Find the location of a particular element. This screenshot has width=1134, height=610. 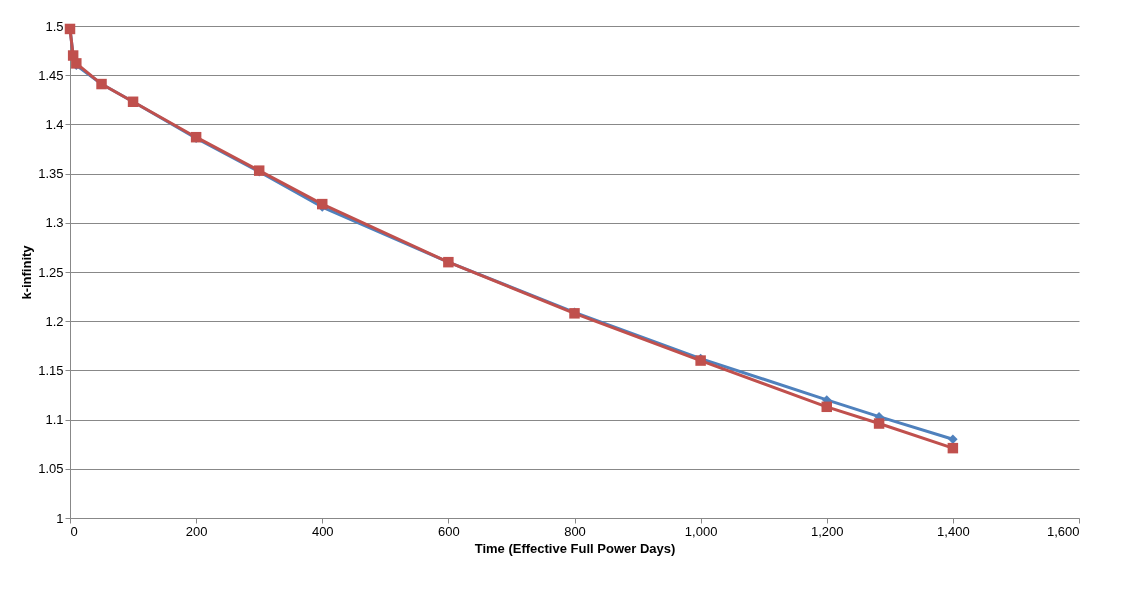

y-tick-label: 1.5 is located at coordinates (54, 26).